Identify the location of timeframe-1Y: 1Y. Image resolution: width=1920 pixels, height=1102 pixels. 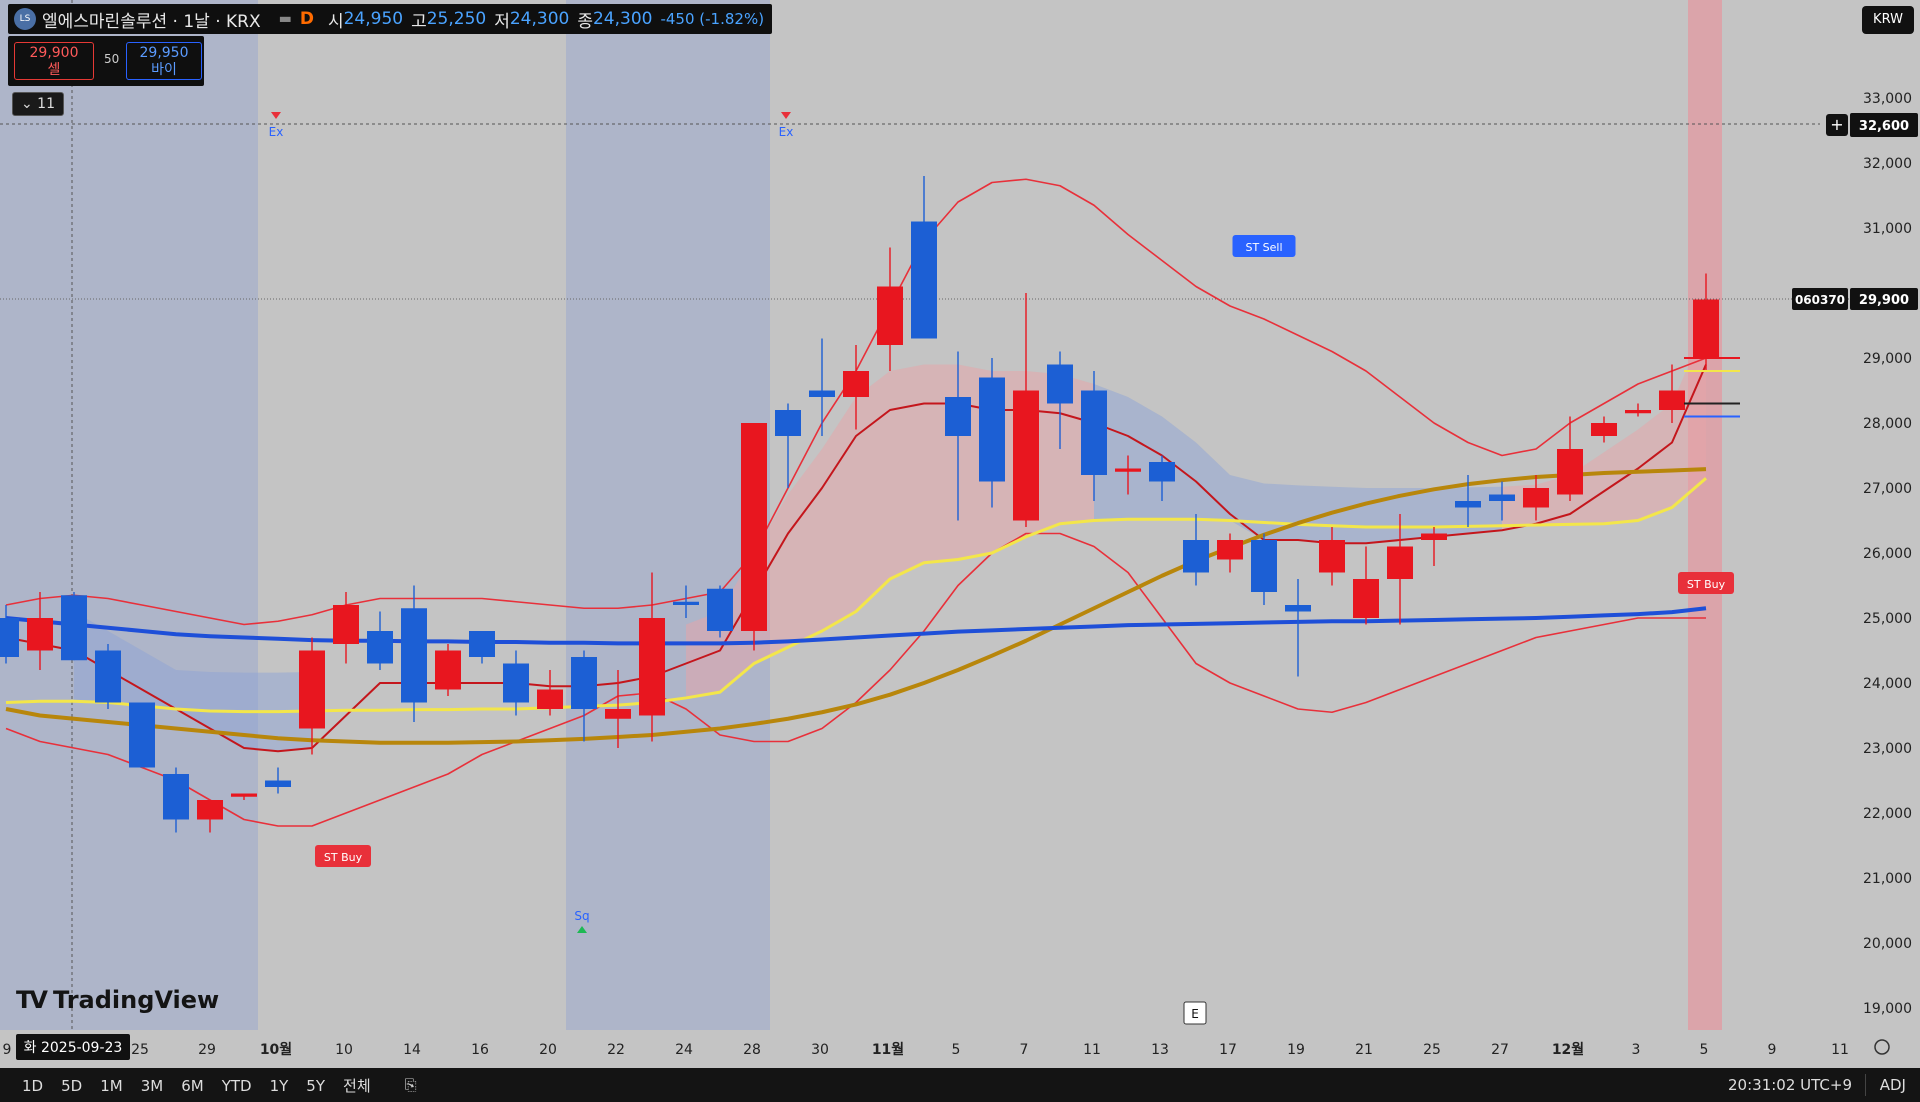
(279, 1085).